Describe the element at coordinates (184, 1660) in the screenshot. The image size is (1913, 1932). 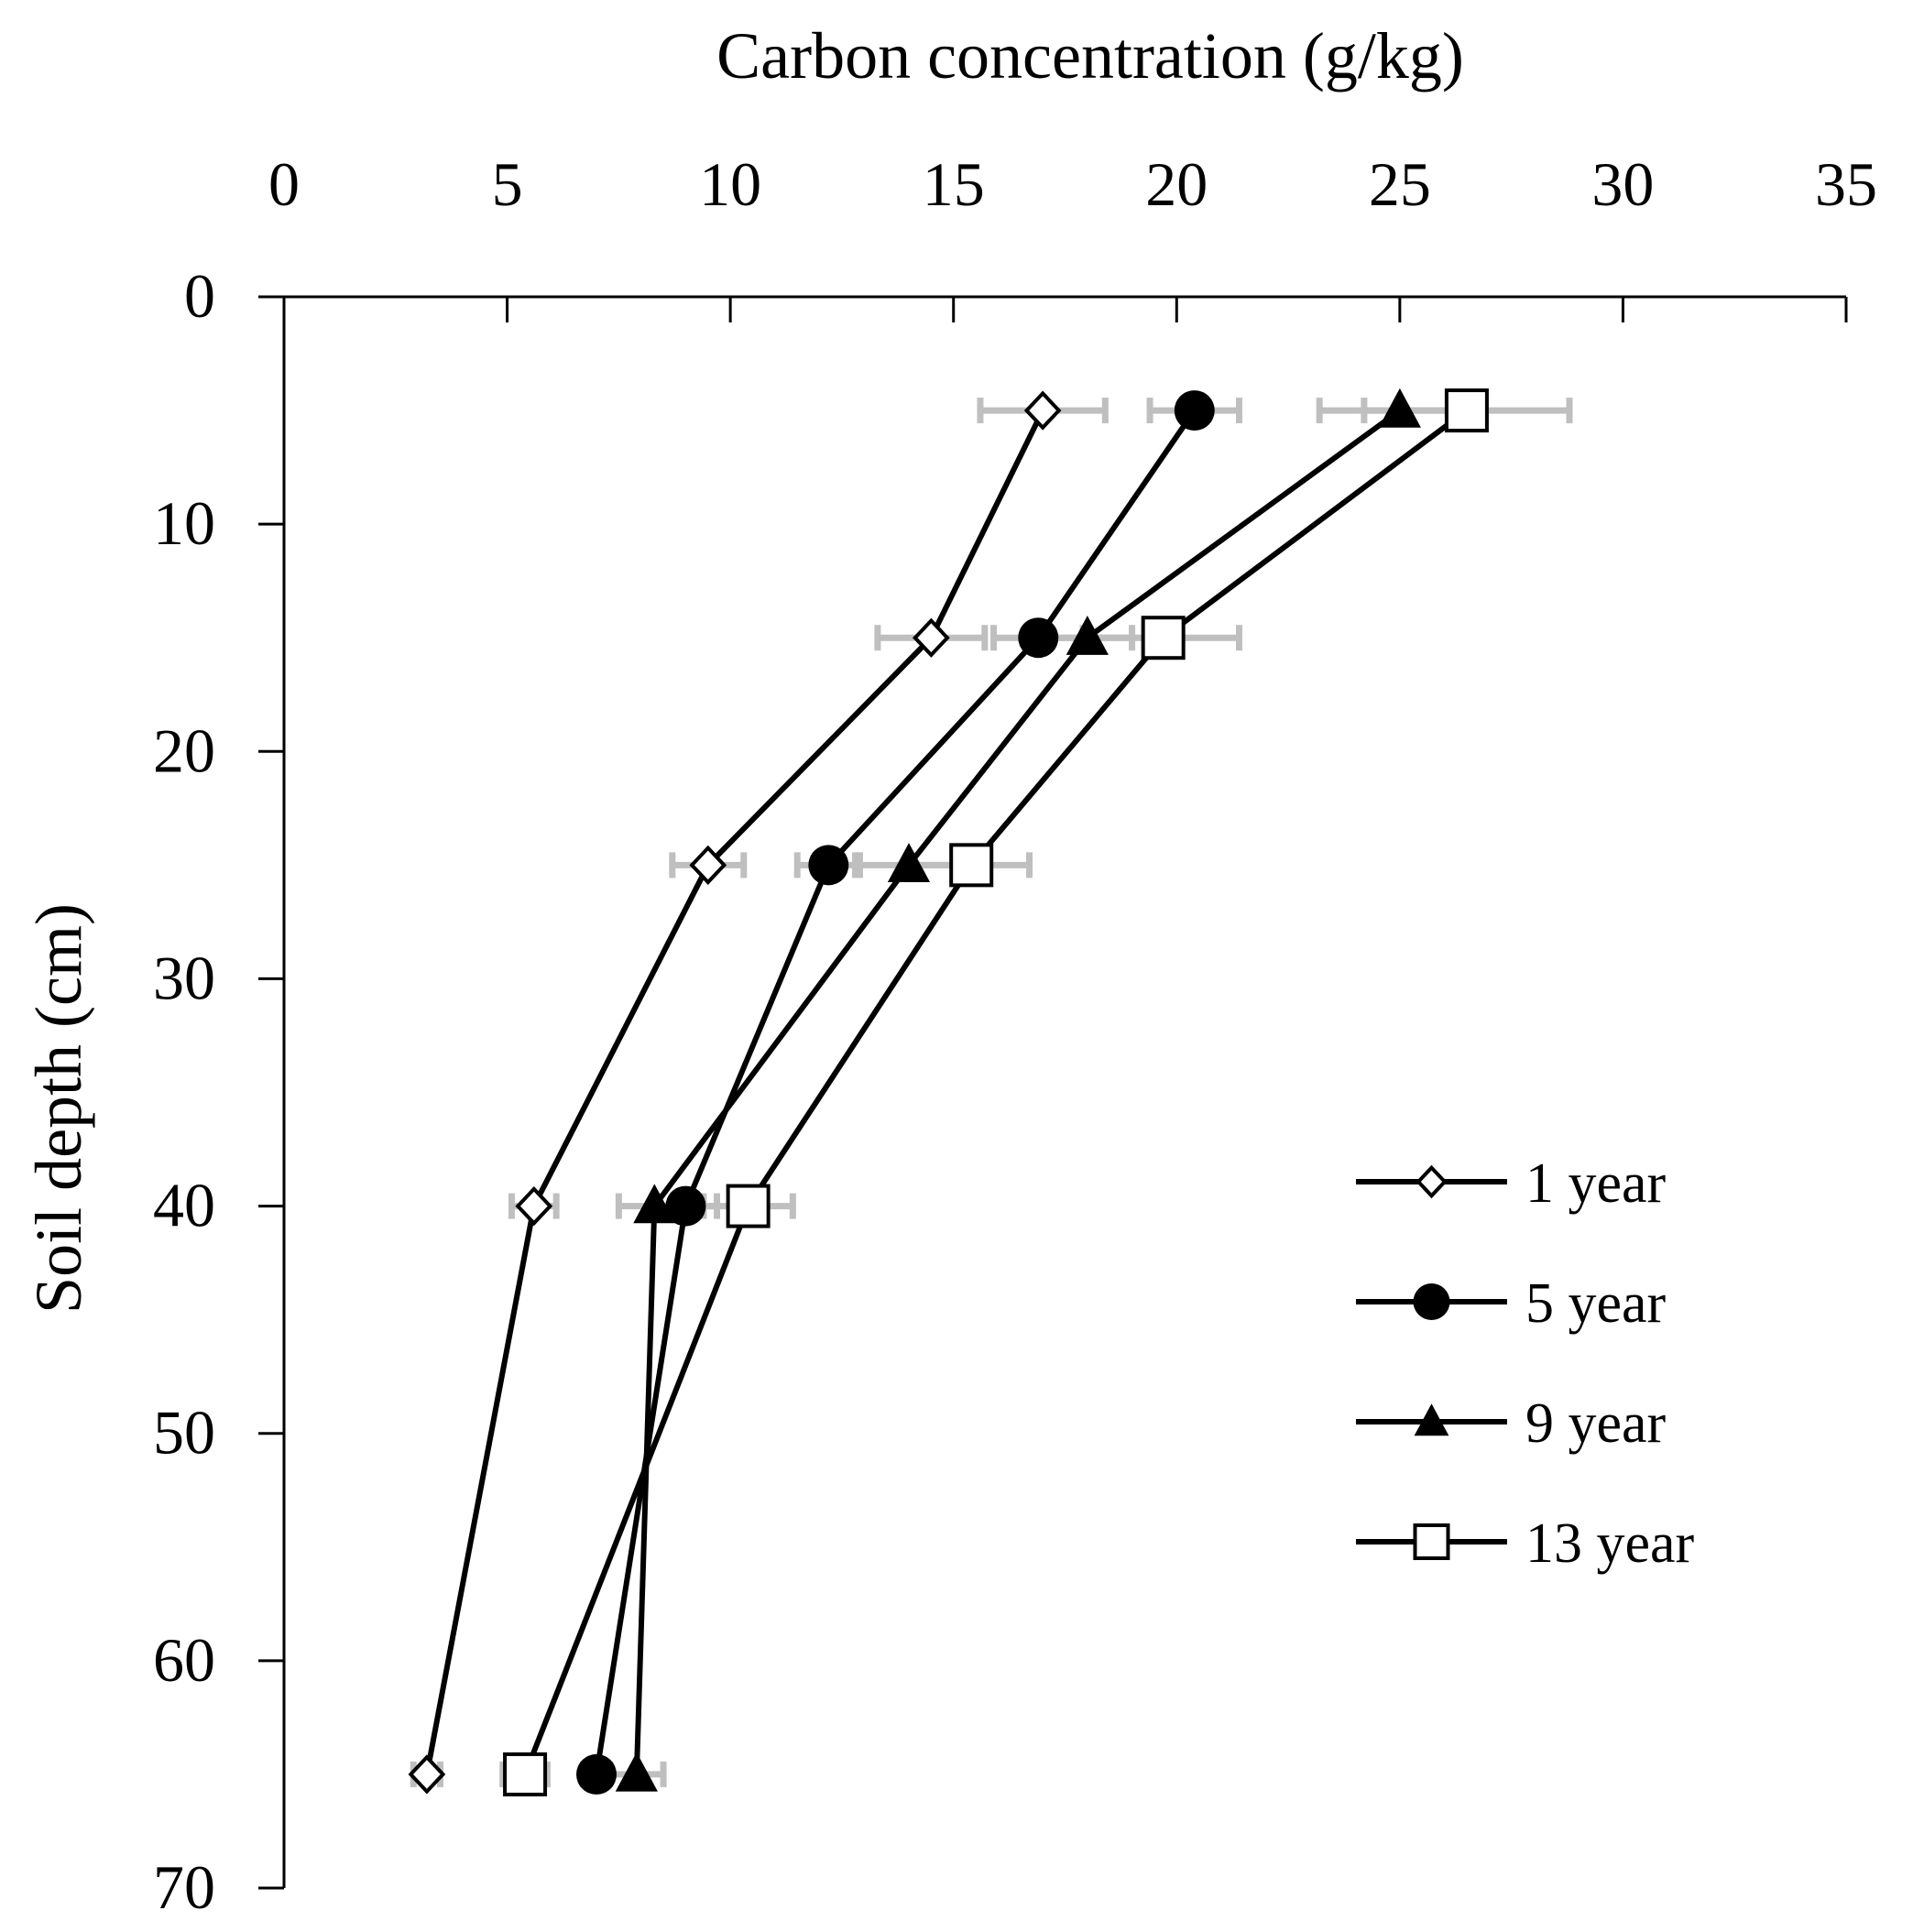
I see `y-tick-label: 60` at that location.